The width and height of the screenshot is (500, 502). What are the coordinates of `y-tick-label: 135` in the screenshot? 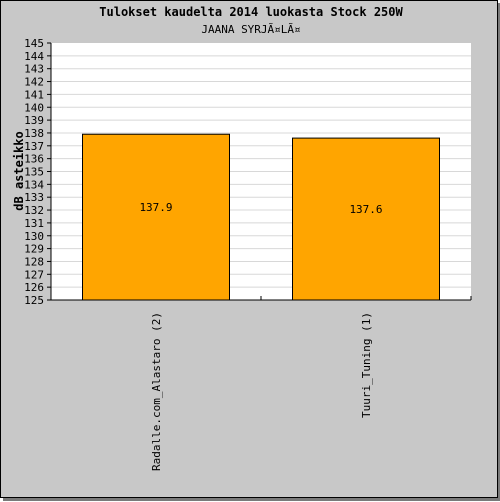 It's located at (34, 172).